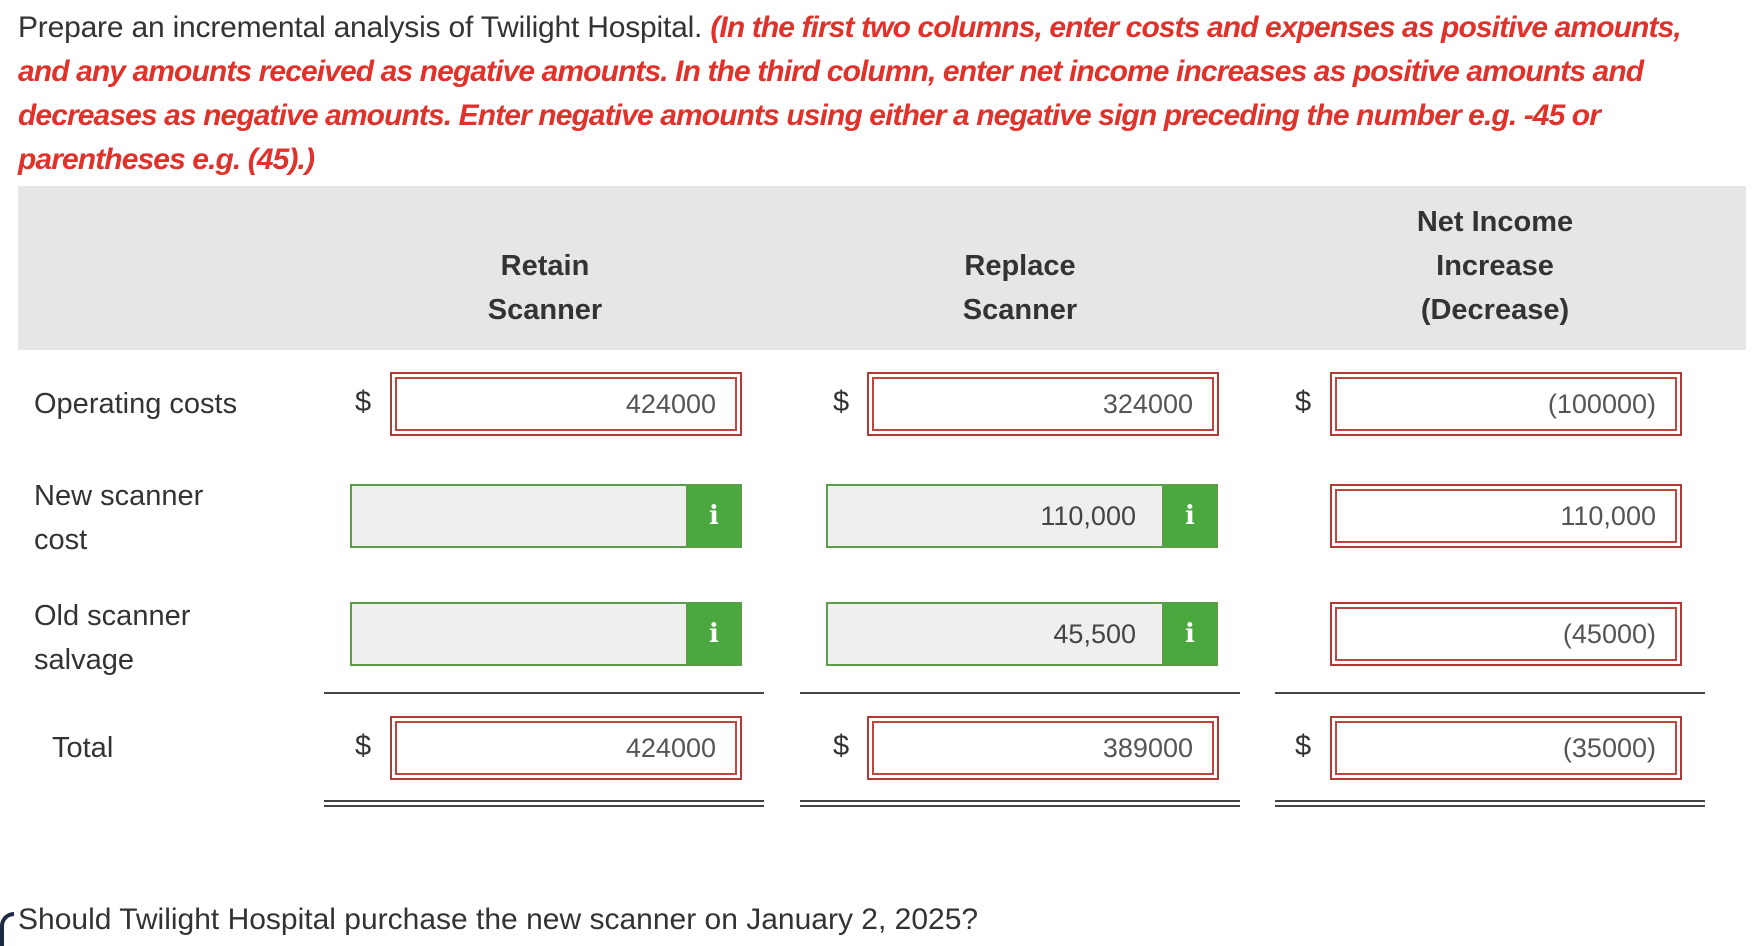  I want to click on row-label-old-scanner-salvage-line2: salvage, so click(84, 660).